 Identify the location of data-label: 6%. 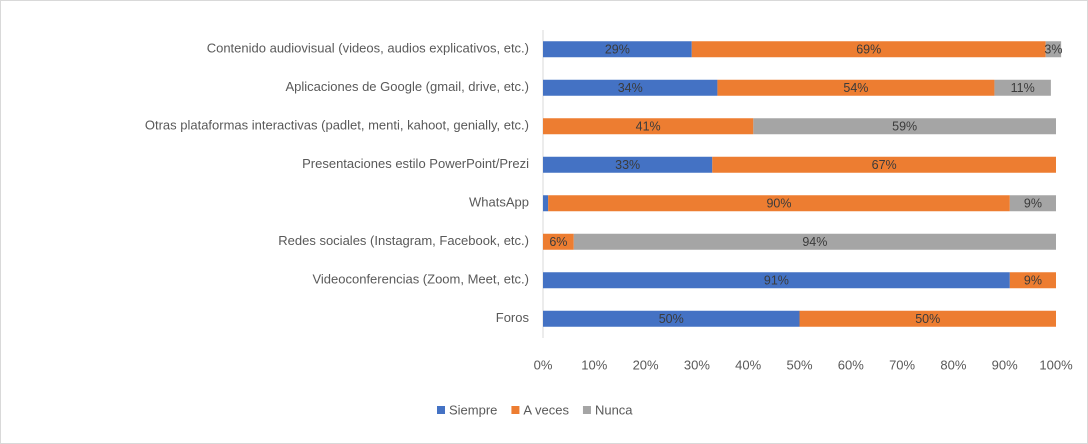
(558, 242).